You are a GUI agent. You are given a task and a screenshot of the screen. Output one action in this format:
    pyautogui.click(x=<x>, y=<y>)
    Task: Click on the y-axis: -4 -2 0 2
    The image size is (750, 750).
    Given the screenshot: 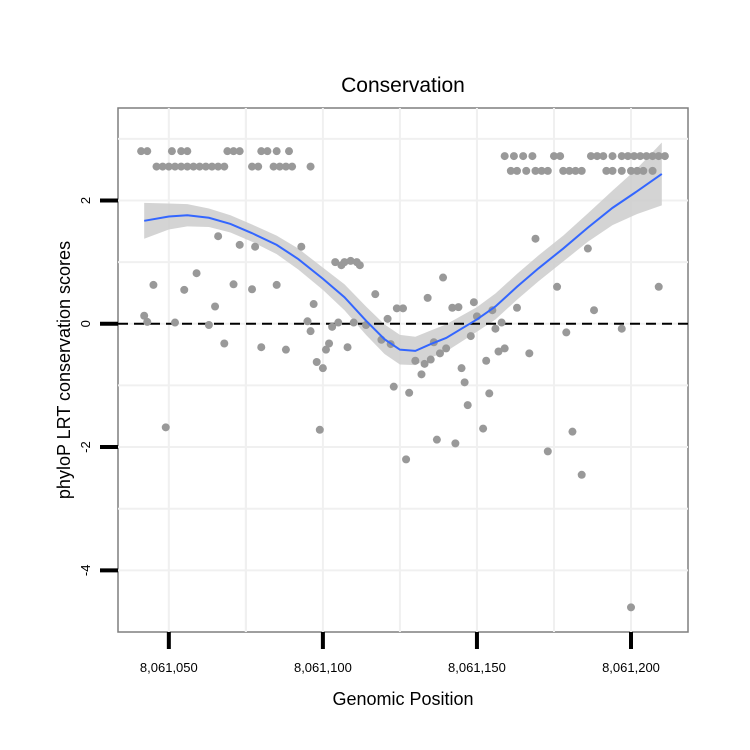 What is the action you would take?
    pyautogui.click(x=98, y=386)
    